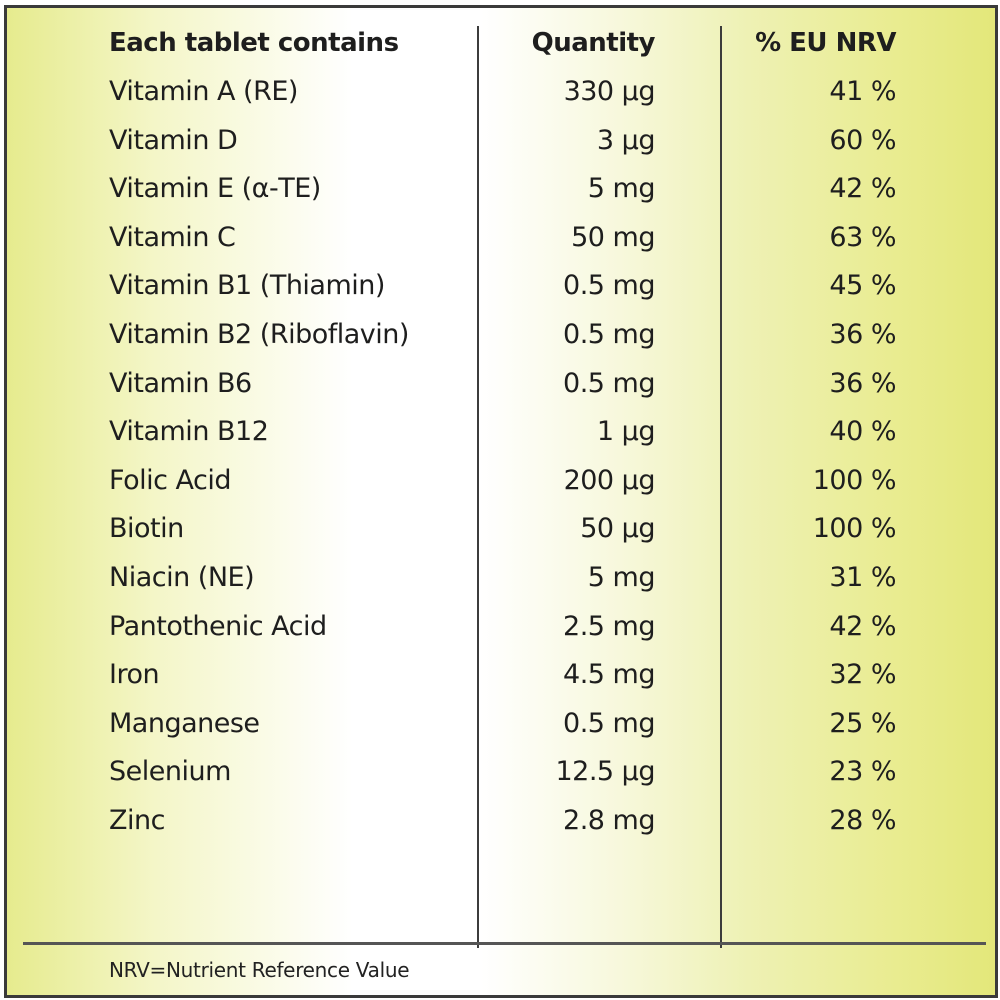 This screenshot has height=1000, width=1000. Describe the element at coordinates (184, 723) in the screenshot. I see `cell-name: Manganese` at that location.